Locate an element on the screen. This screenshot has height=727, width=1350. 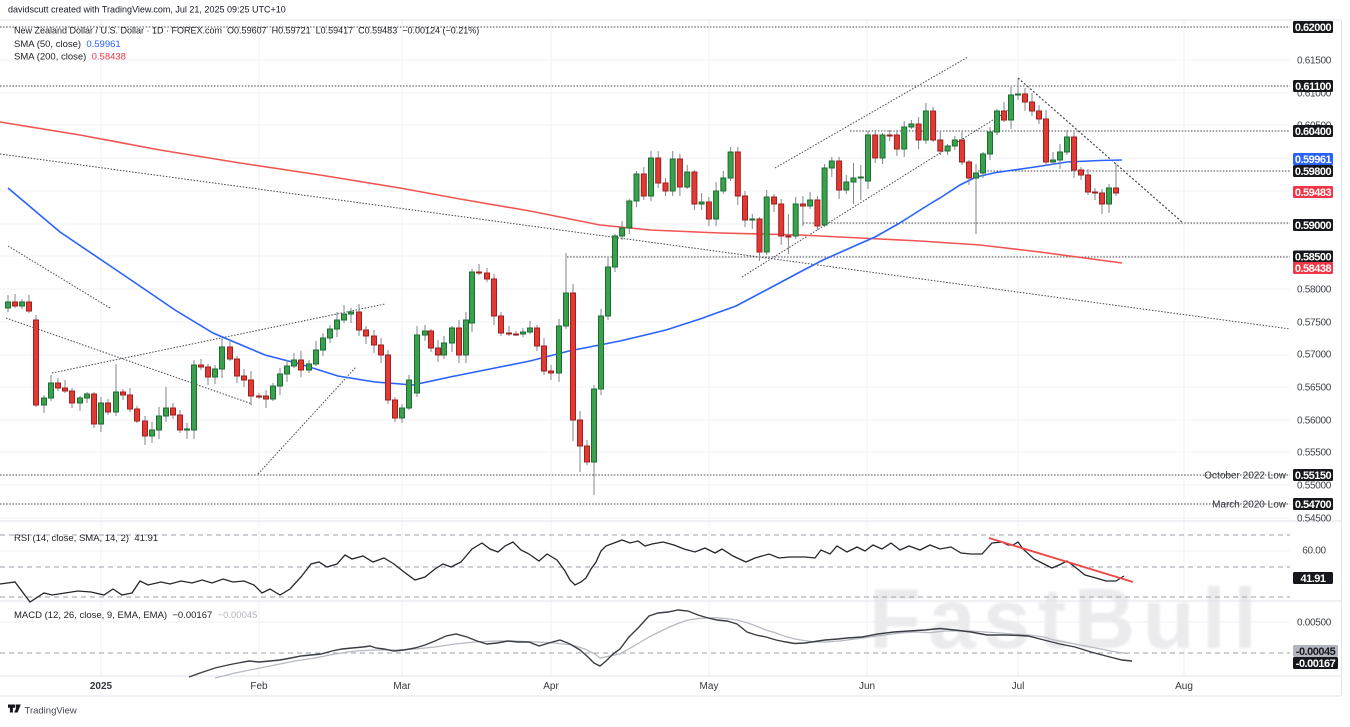
svg-text: Jun is located at coordinates (867, 686).